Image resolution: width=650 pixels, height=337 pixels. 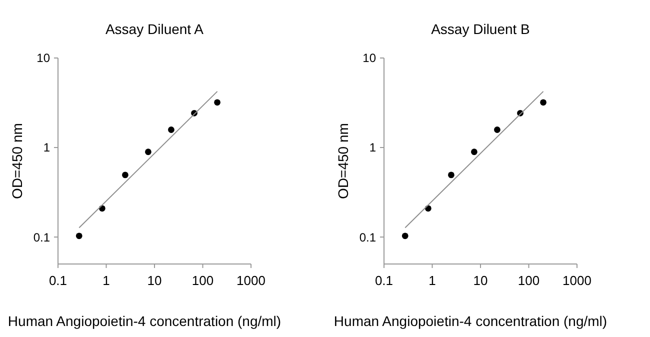 I want to click on chart-title: Assay Diluent A, so click(x=154, y=29).